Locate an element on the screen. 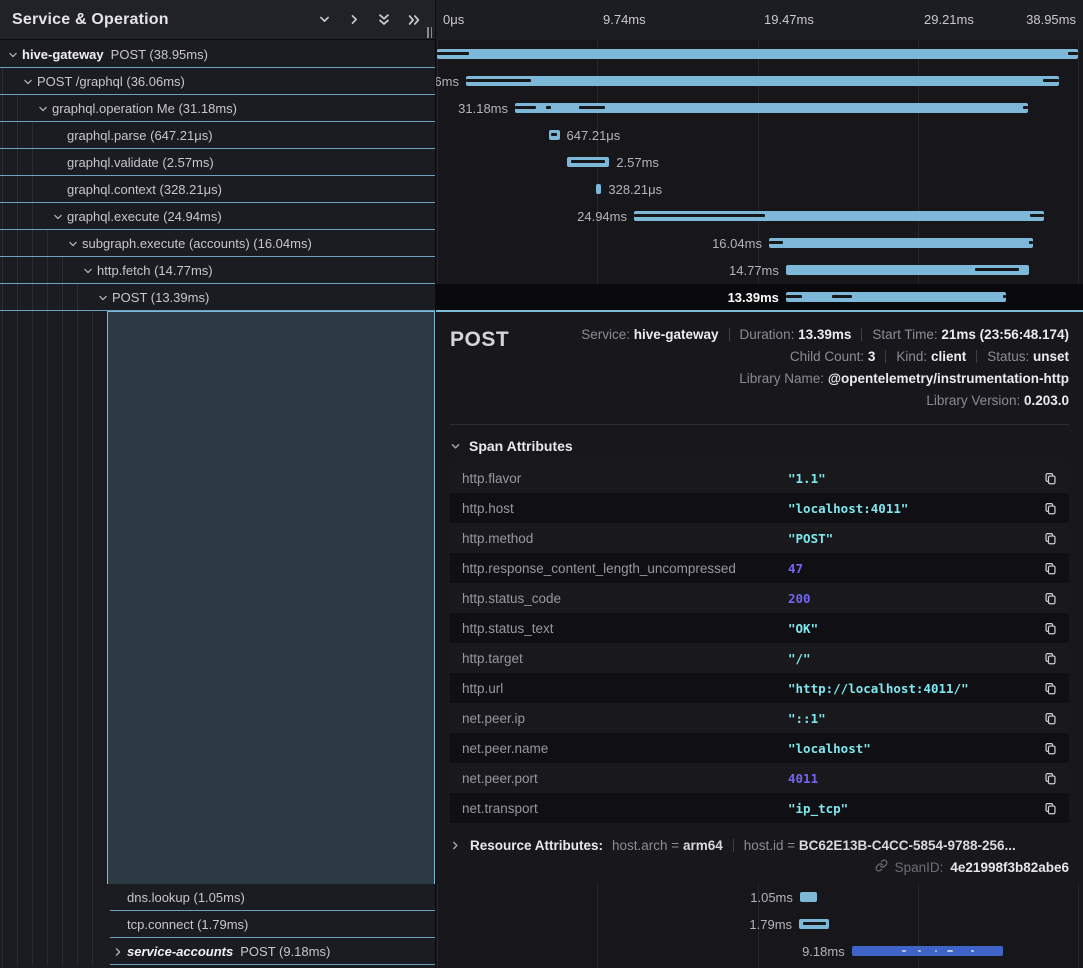 This screenshot has width=1083, height=968. timeline-row: 31.18ms is located at coordinates (759, 108).